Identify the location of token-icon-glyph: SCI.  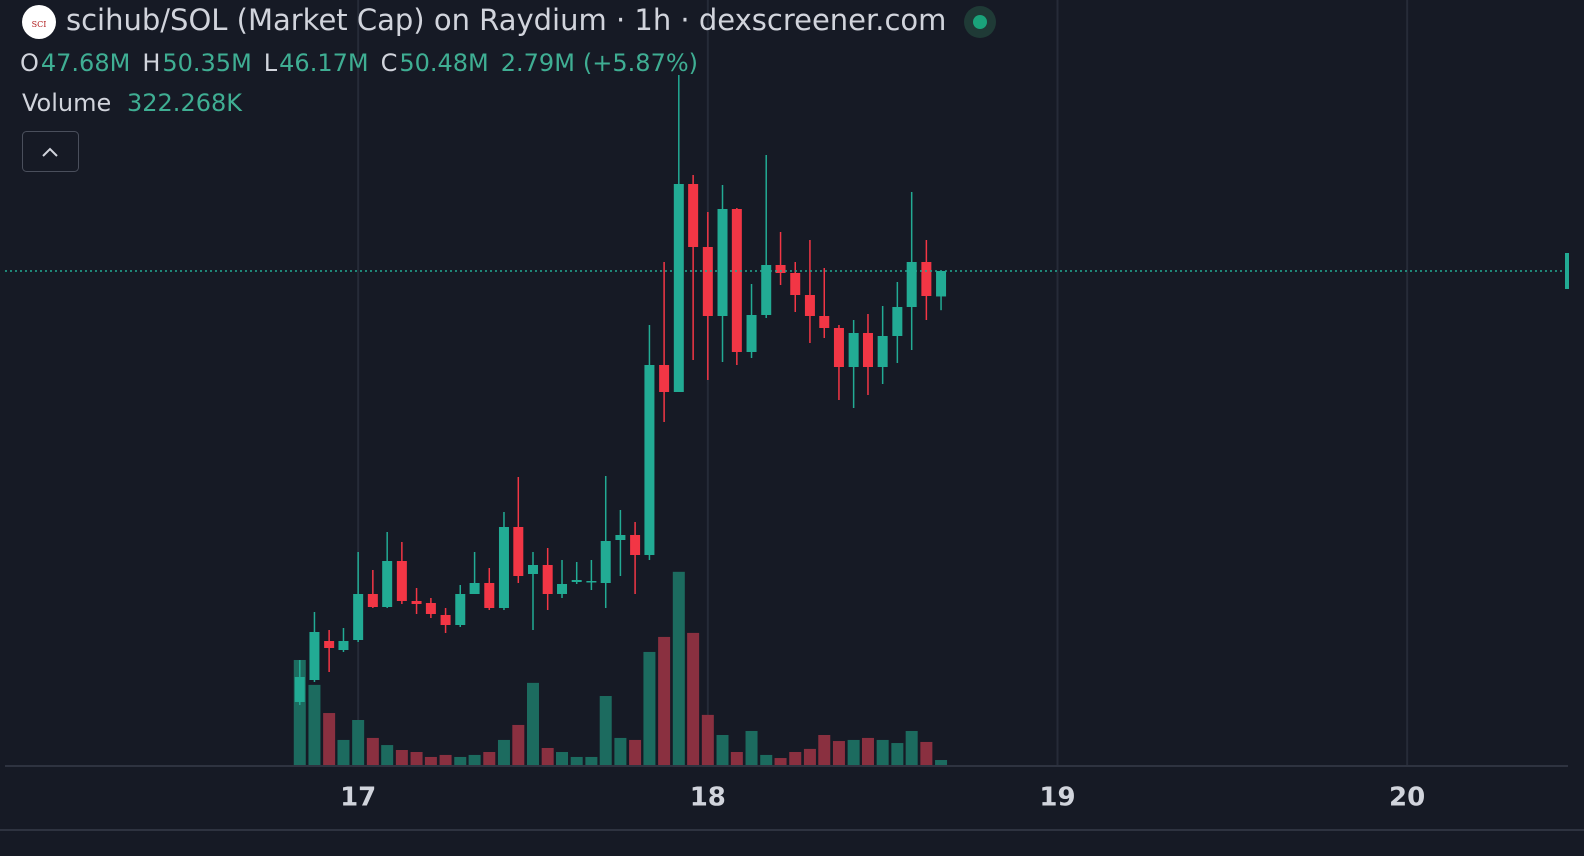
(39, 24).